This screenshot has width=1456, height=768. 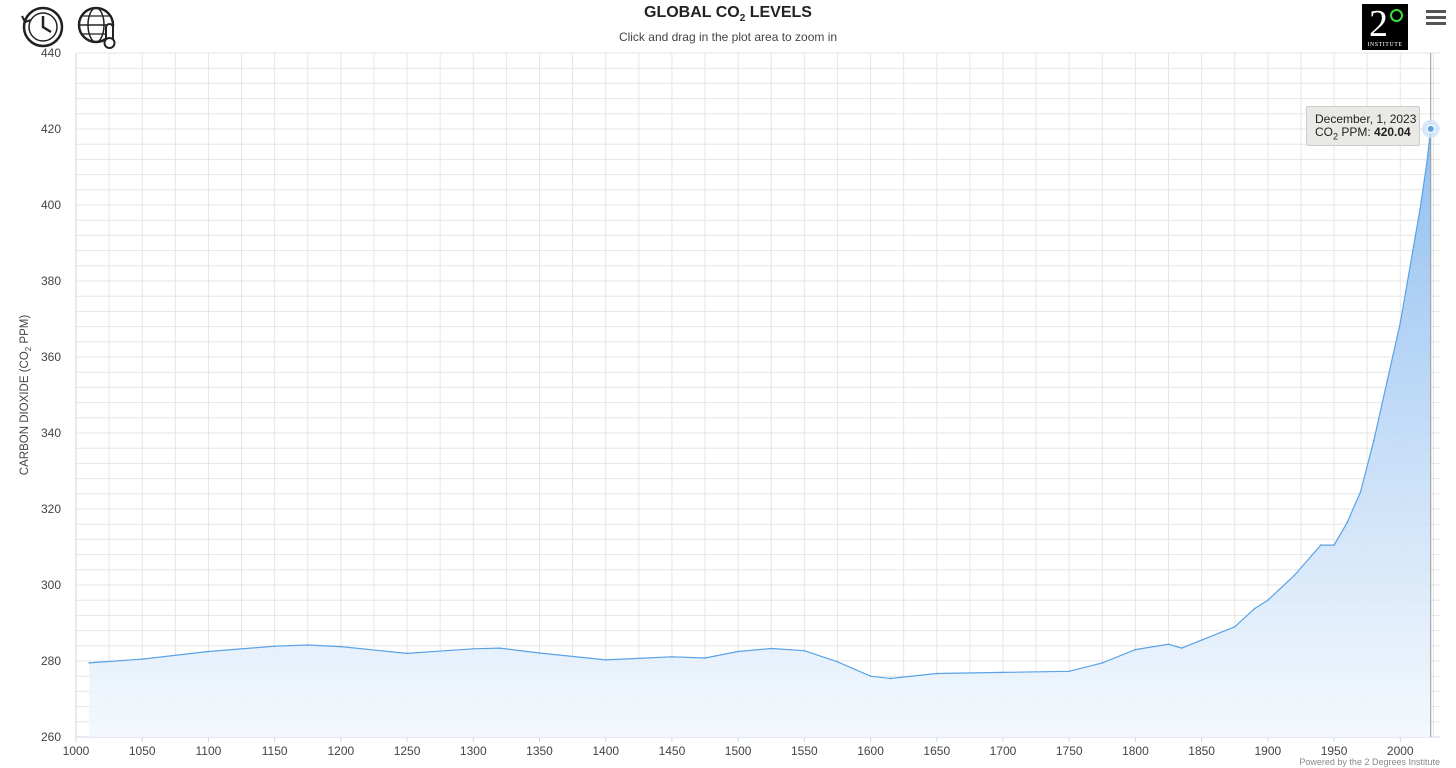 What do you see at coordinates (1334, 751) in the screenshot?
I see `x-tick-label: 1950` at bounding box center [1334, 751].